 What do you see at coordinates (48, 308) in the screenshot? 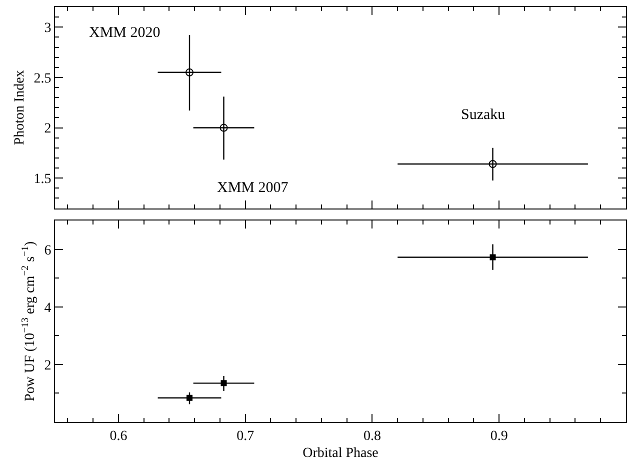
I see `y-tick-label: 4` at bounding box center [48, 308].